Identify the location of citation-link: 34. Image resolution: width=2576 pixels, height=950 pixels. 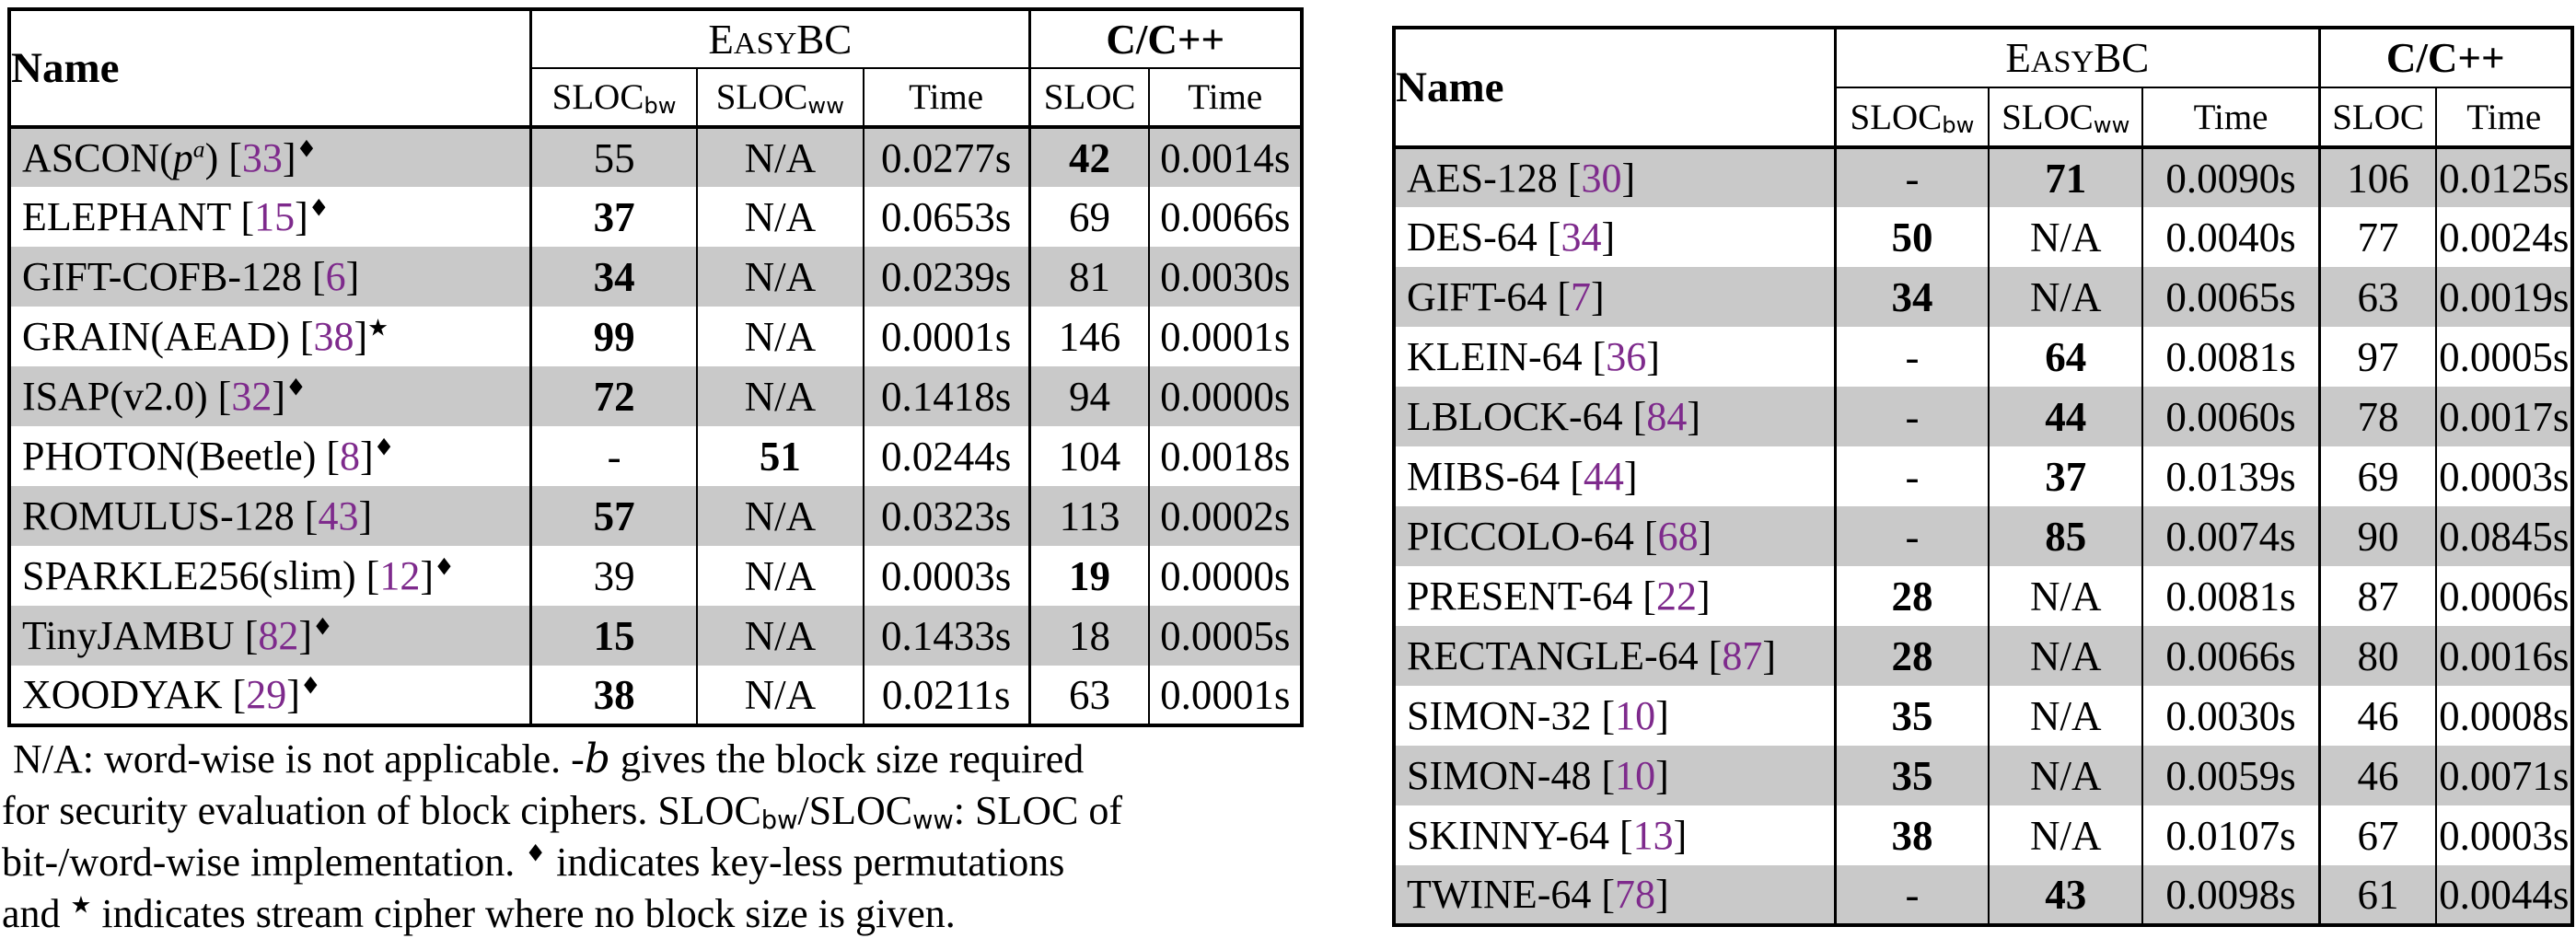
(1581, 237).